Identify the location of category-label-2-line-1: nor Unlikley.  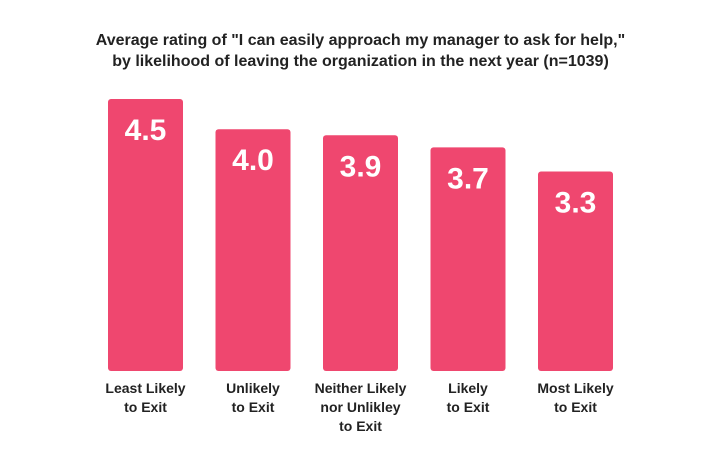
(360, 407).